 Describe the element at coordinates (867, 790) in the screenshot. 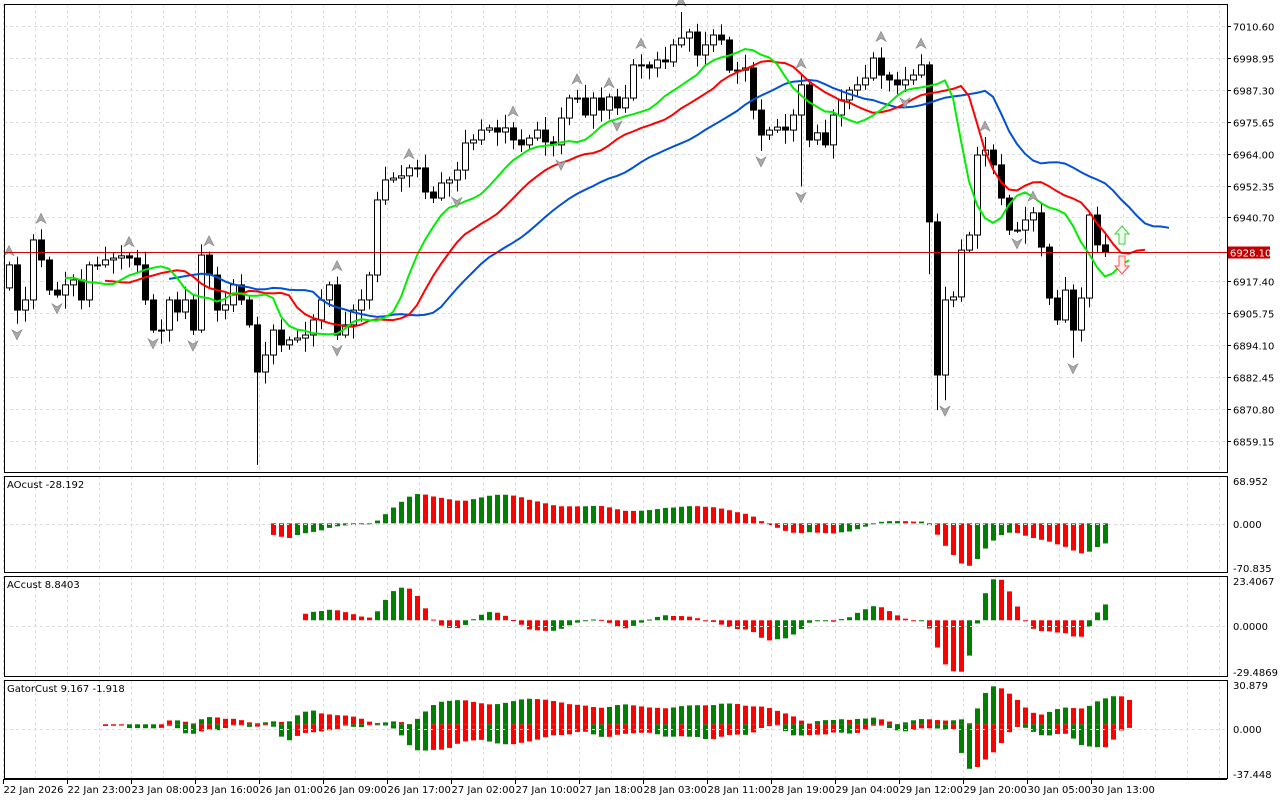

I see `time-axis-label: 29 Jan 04:00` at that location.